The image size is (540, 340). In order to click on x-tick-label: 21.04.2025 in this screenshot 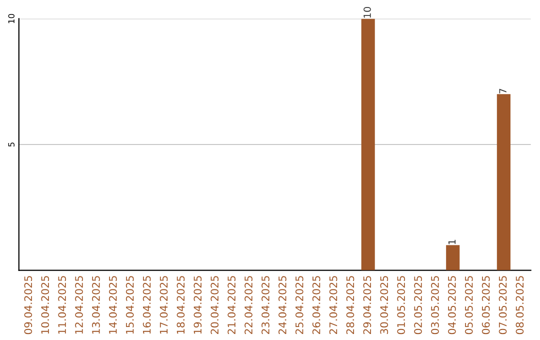, I will do `click(232, 305)`.